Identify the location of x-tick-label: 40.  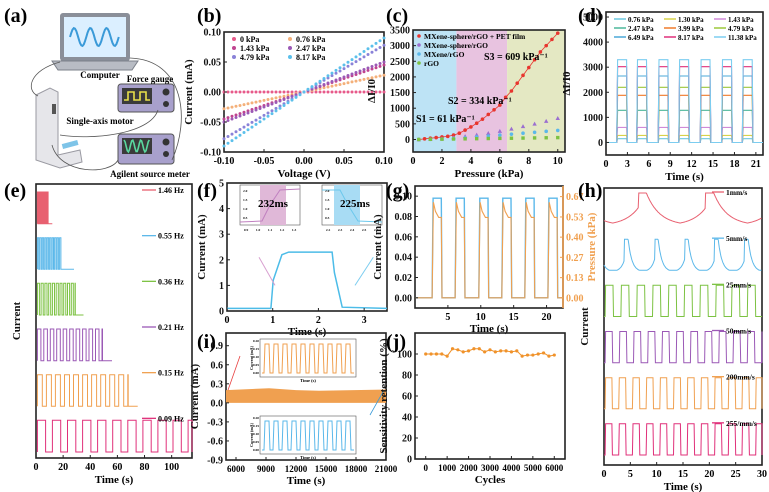
(90, 467).